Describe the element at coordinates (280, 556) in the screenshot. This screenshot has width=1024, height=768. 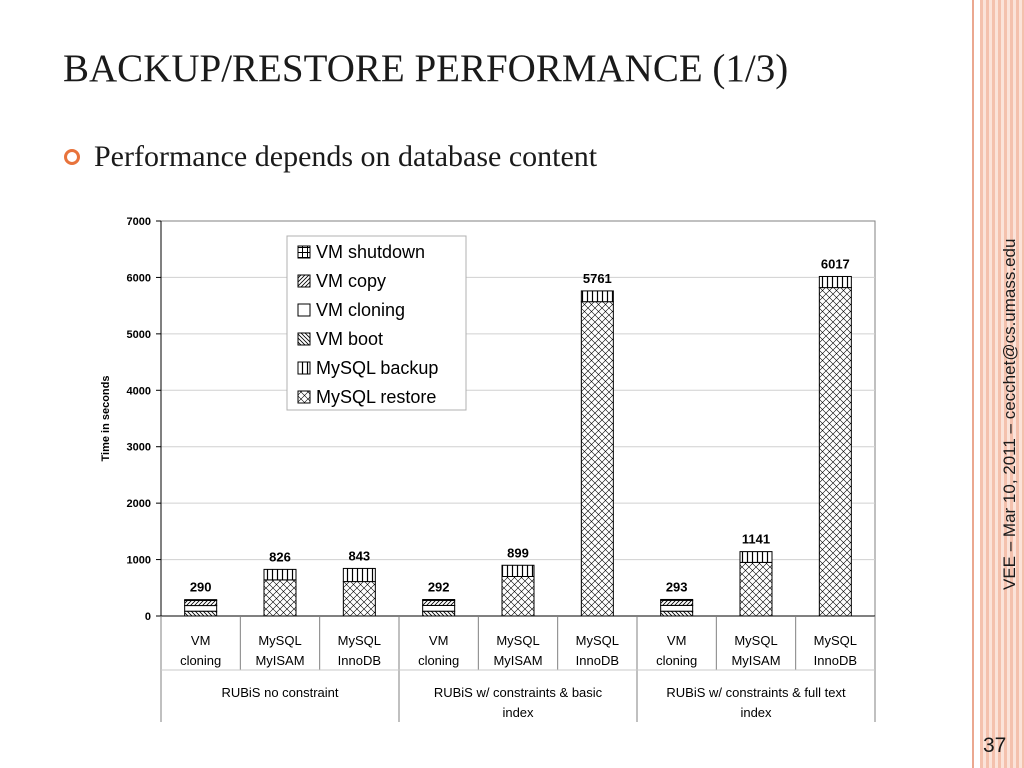
I see `data-label: 826` at that location.